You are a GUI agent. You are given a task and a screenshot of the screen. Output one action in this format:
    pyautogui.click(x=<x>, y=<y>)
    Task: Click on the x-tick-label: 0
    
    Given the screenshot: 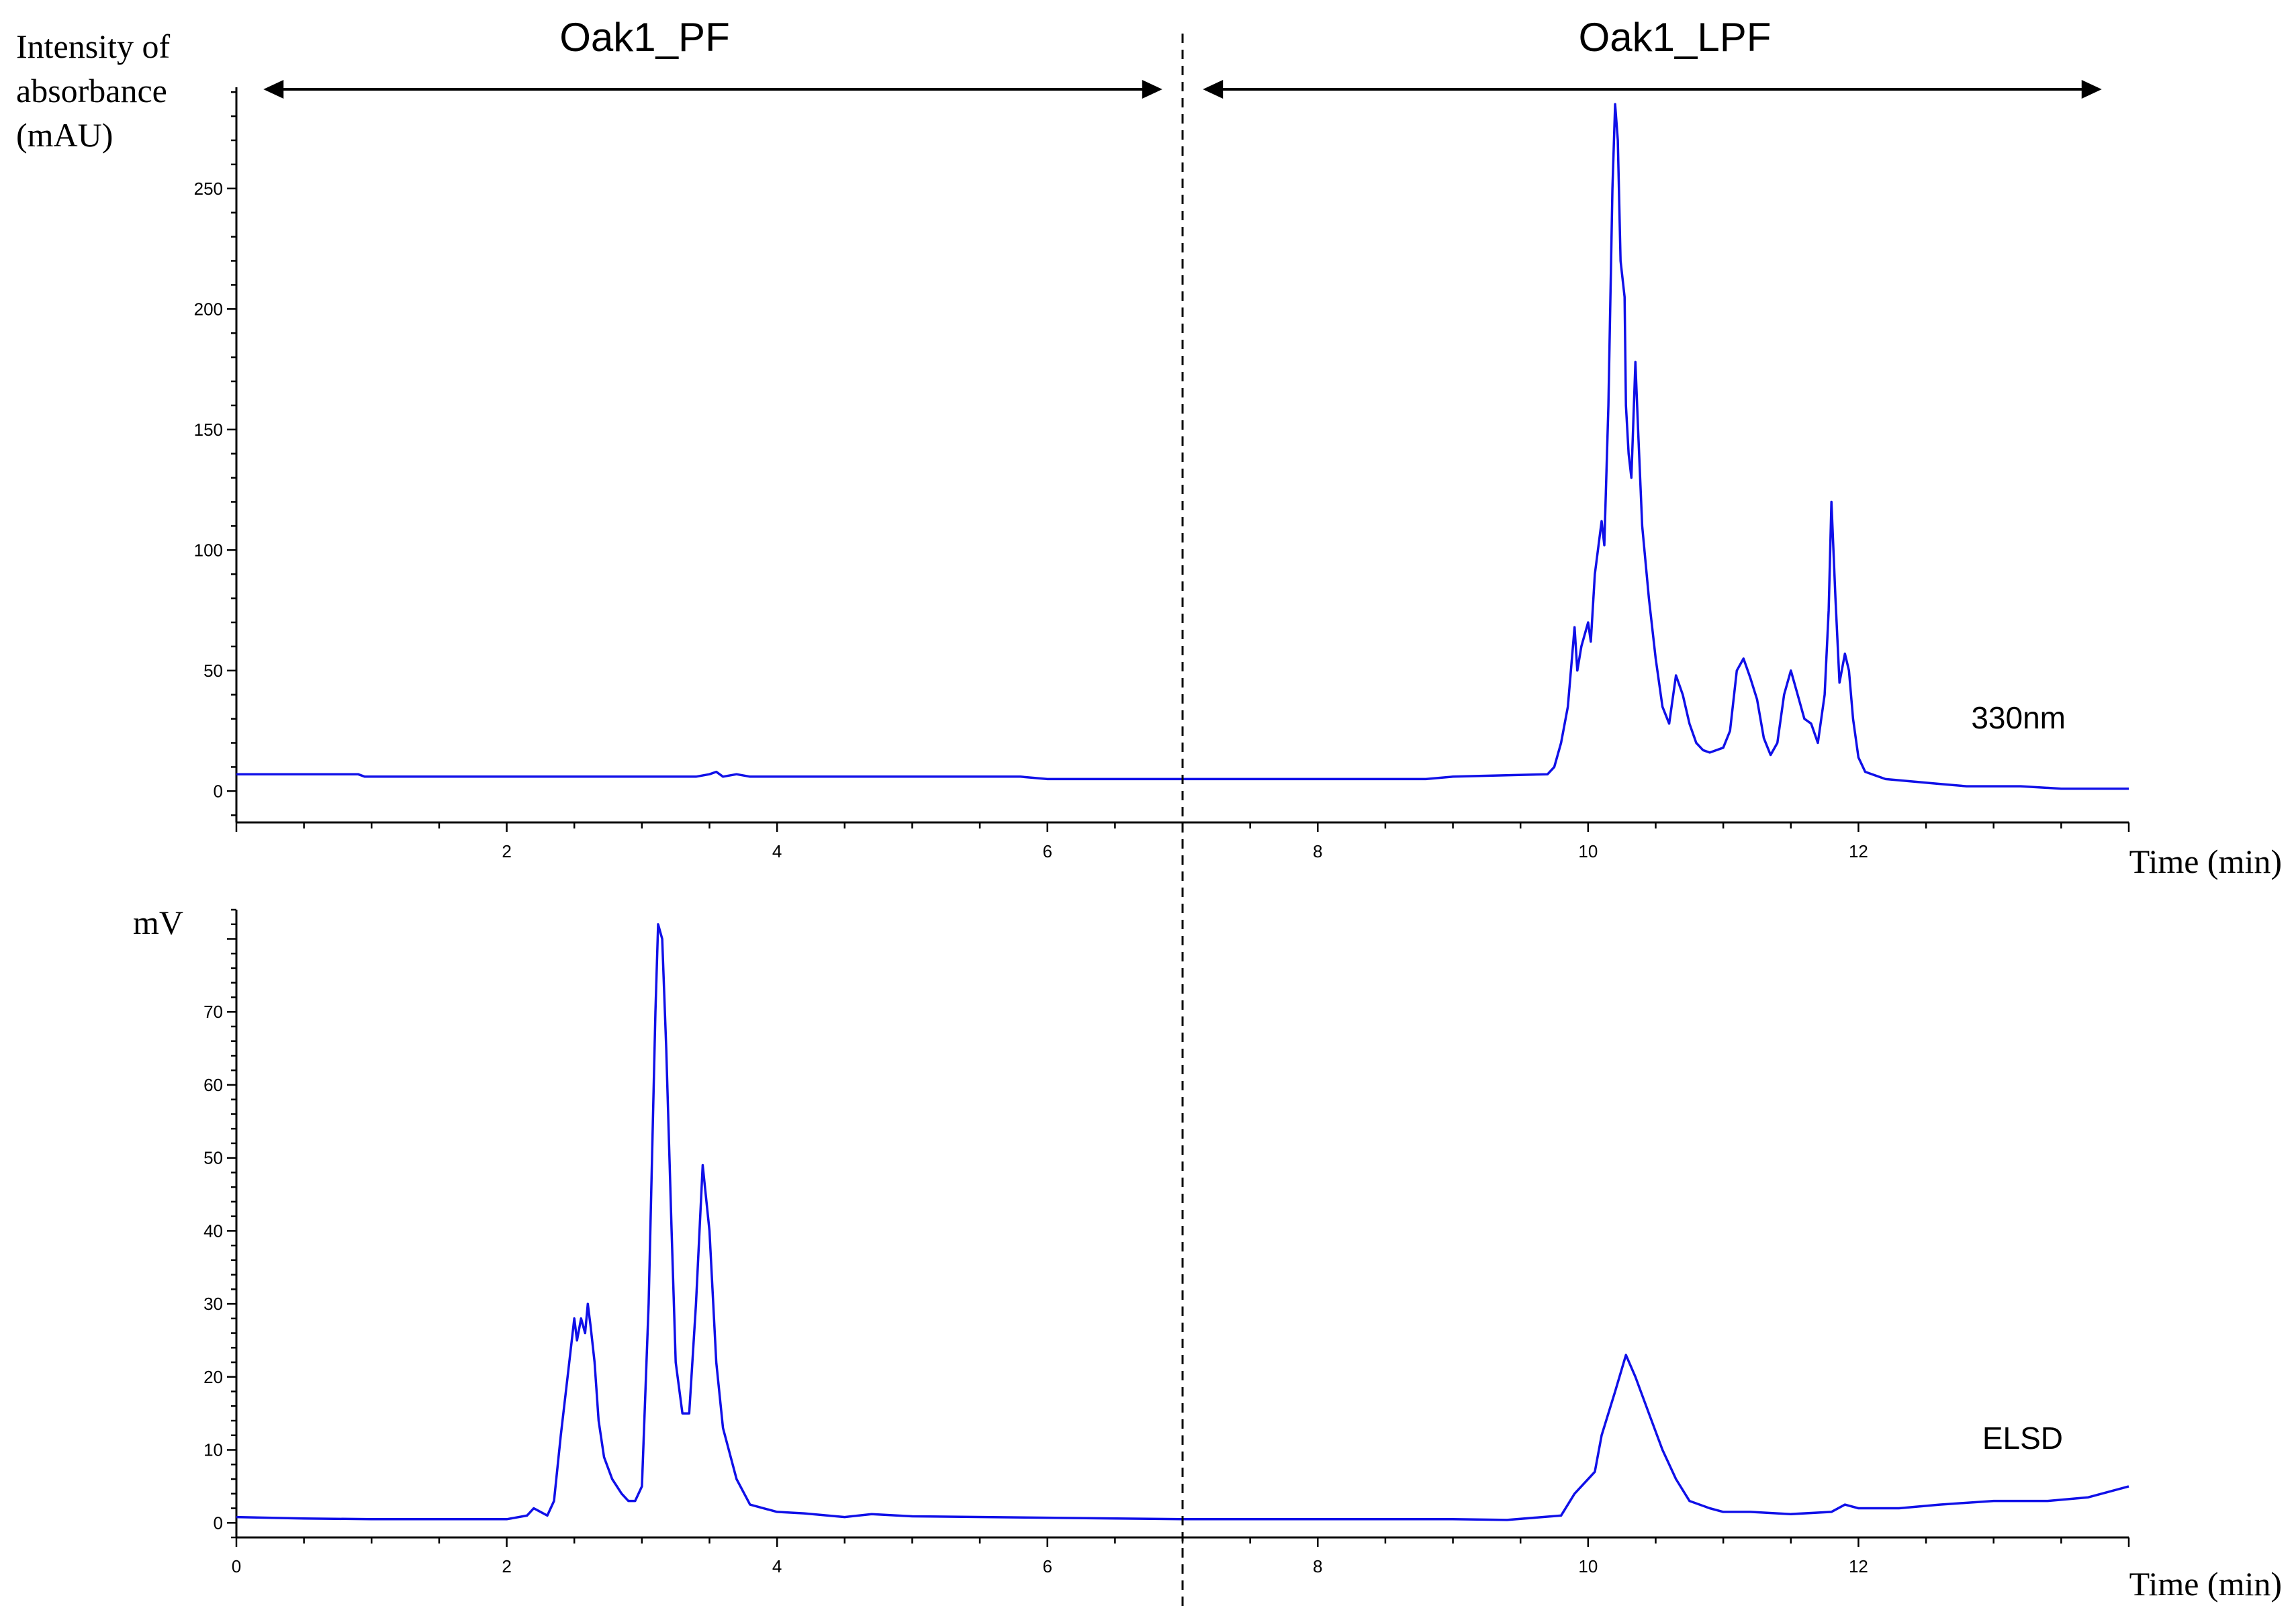 What is the action you would take?
    pyautogui.click(x=236, y=1566)
    